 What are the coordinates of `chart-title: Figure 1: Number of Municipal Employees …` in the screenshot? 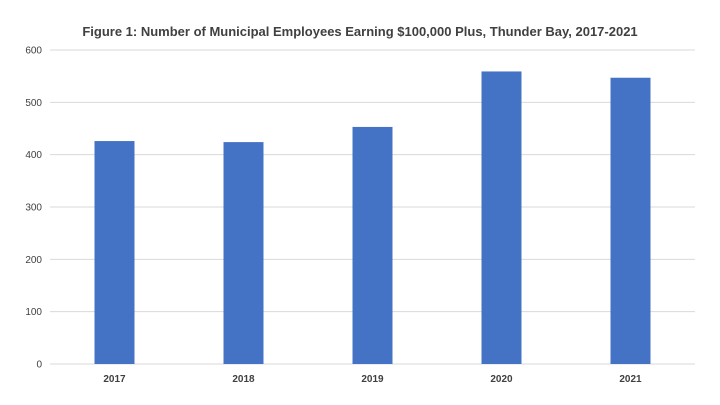 It's located at (359, 31).